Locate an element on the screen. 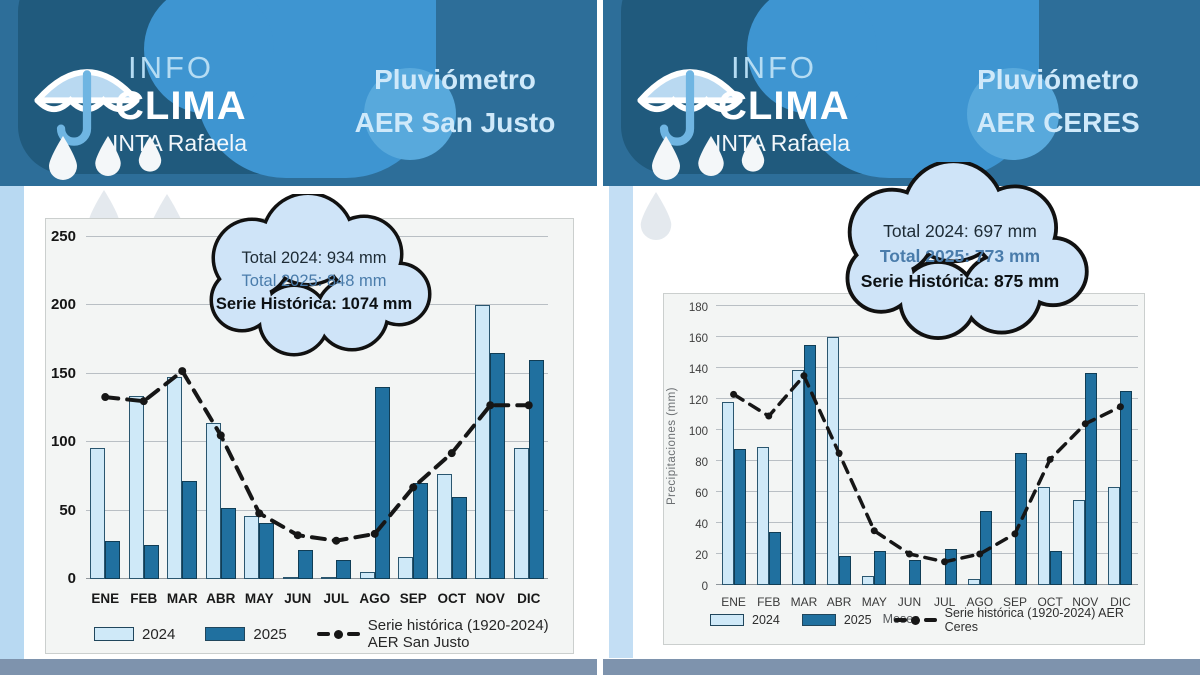  y-tick-label: 150 is located at coordinates (63, 373).